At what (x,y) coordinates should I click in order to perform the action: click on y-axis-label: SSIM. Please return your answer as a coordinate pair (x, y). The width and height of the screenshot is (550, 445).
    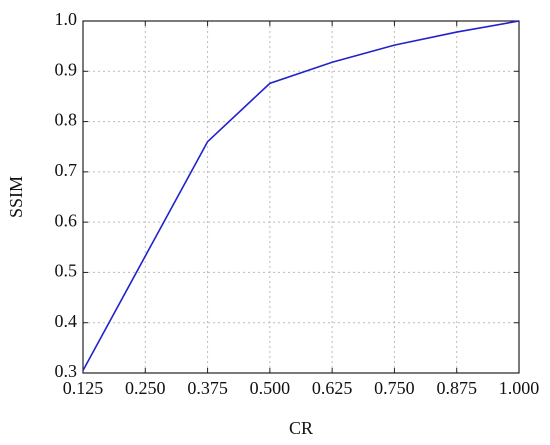
    Looking at the image, I should click on (16, 197).